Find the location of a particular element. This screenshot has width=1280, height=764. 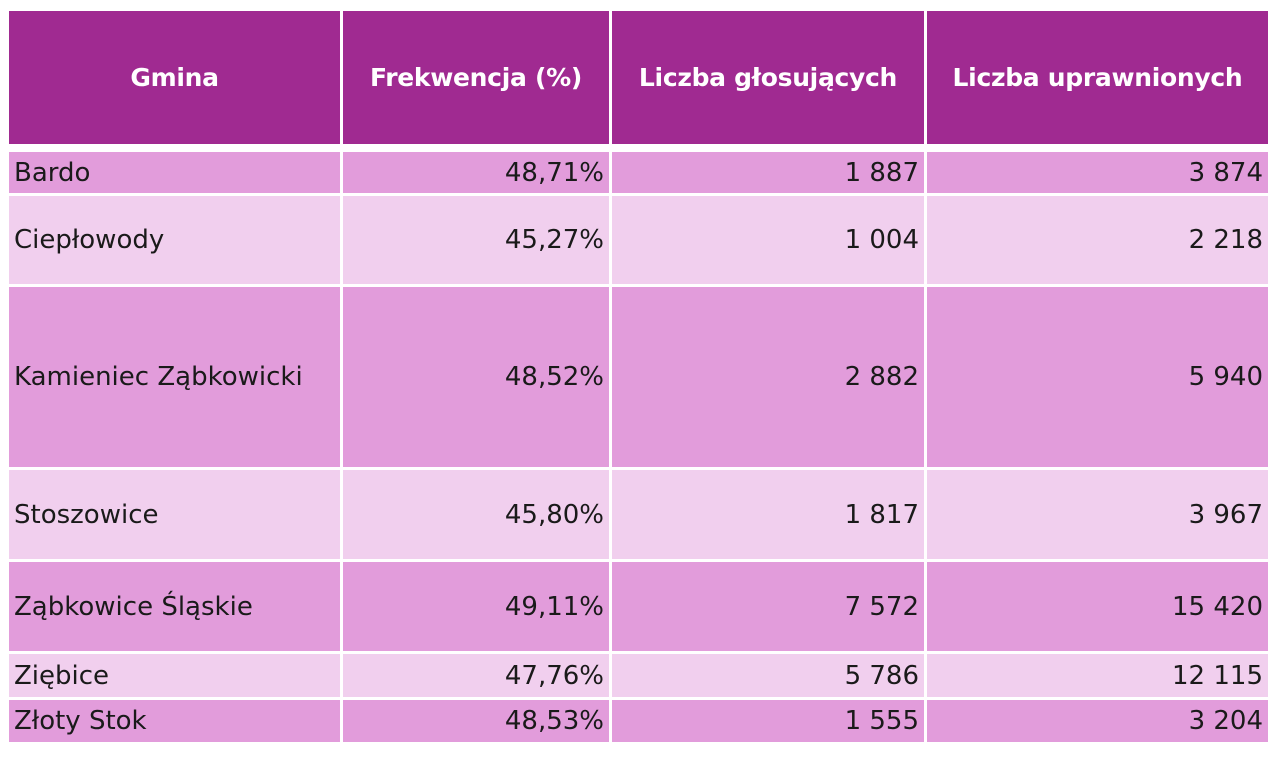

header-frekwencja: Frekwencja (%) is located at coordinates (476, 77).